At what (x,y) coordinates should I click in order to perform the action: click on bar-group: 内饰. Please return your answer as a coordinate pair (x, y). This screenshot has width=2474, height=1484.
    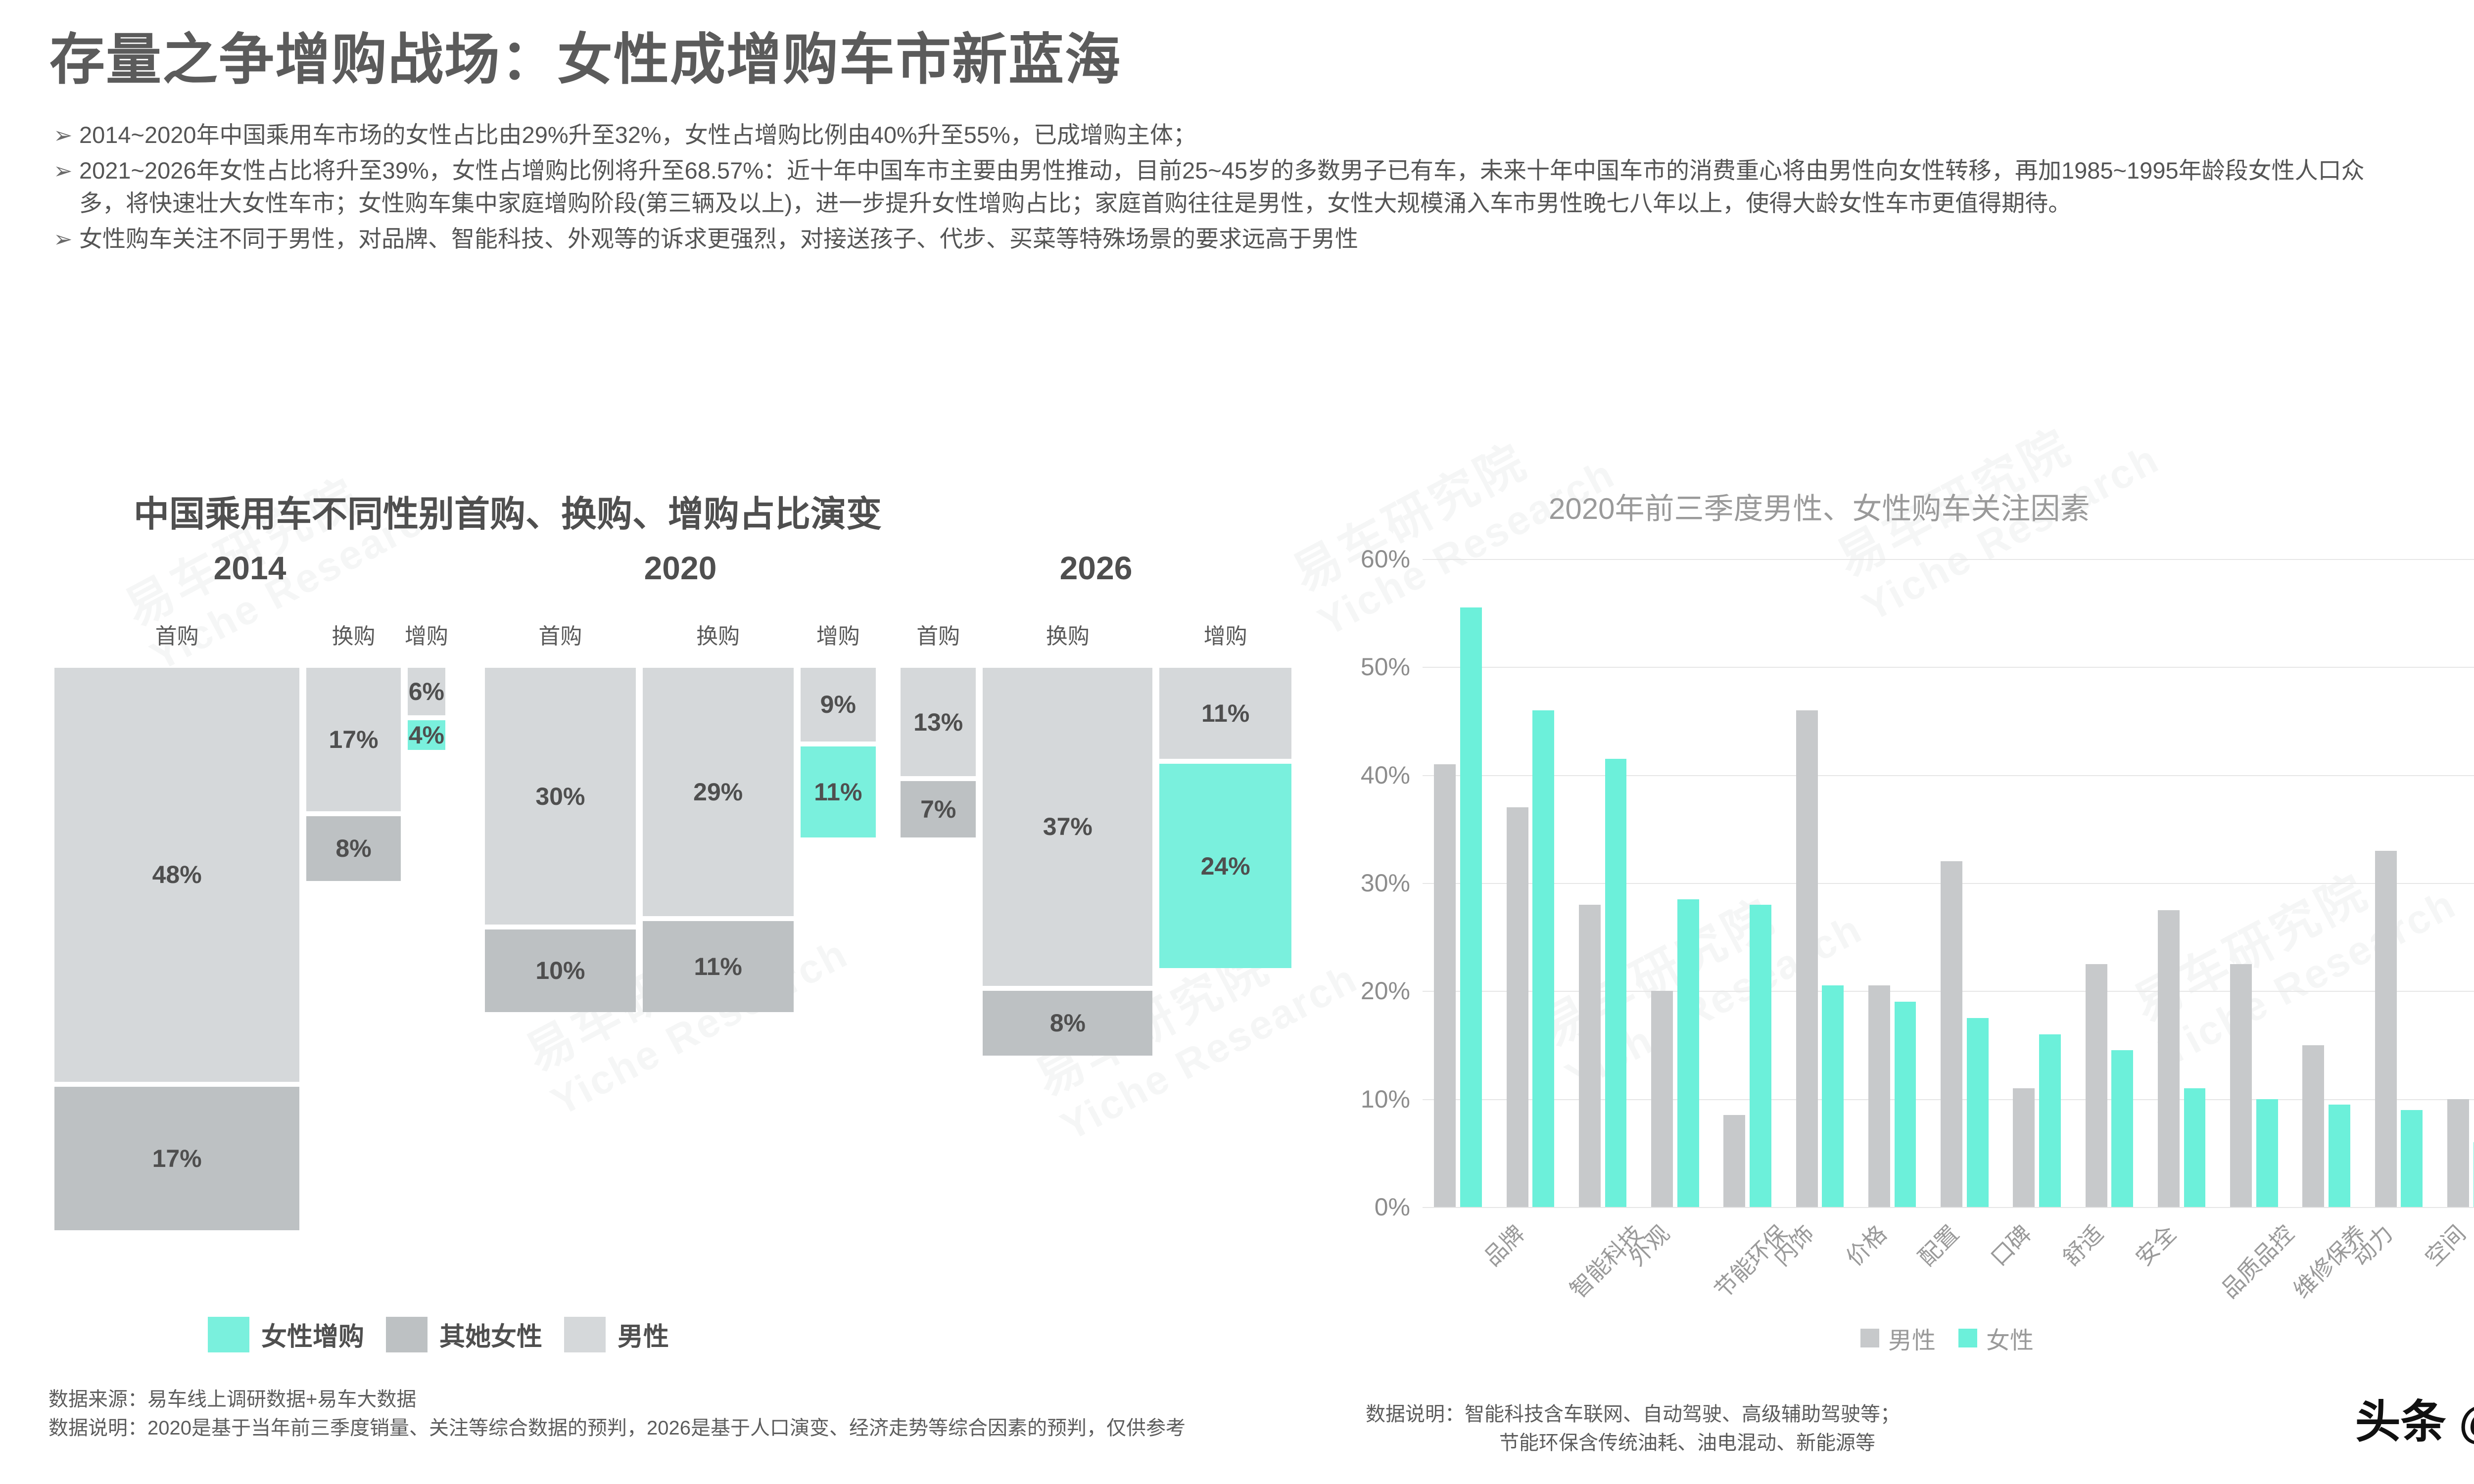
    Looking at the image, I should click on (1766, 915).